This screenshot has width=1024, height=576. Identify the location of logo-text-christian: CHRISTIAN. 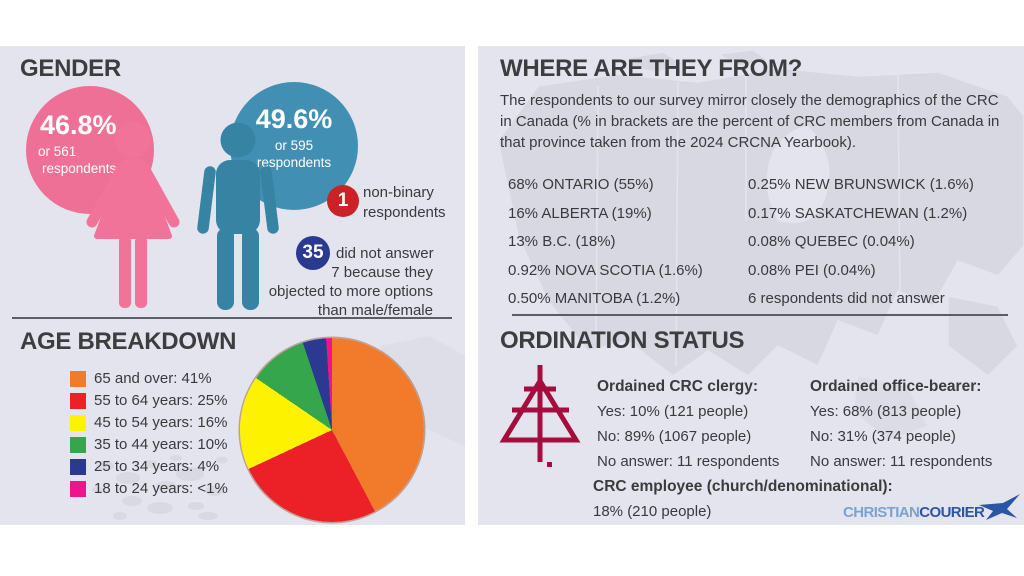
(881, 512).